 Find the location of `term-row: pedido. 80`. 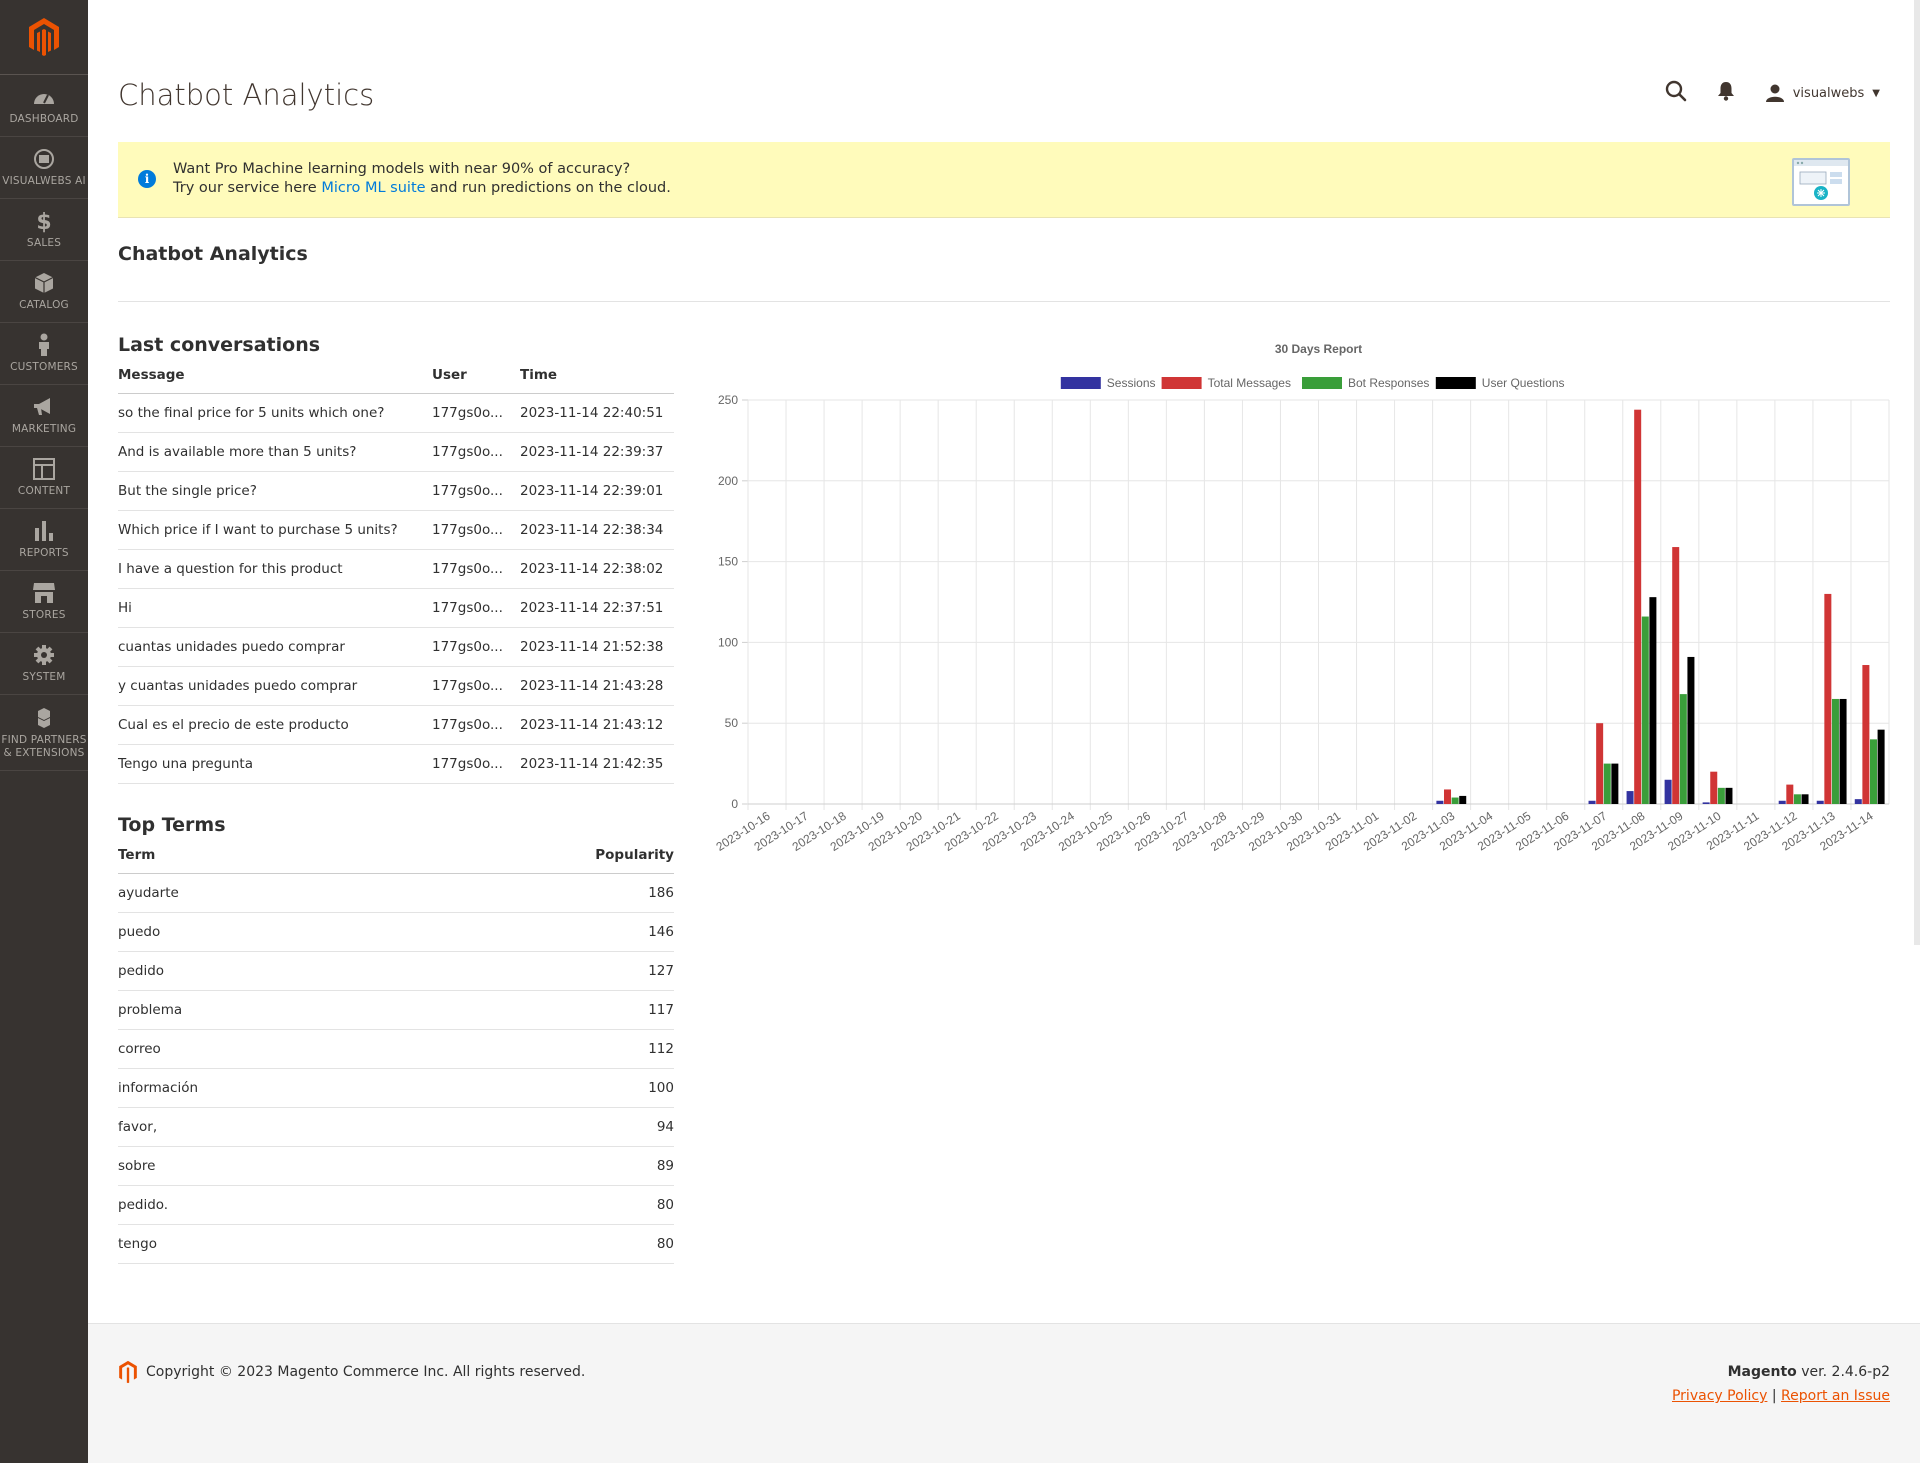

term-row: pedido. 80 is located at coordinates (396, 1205).